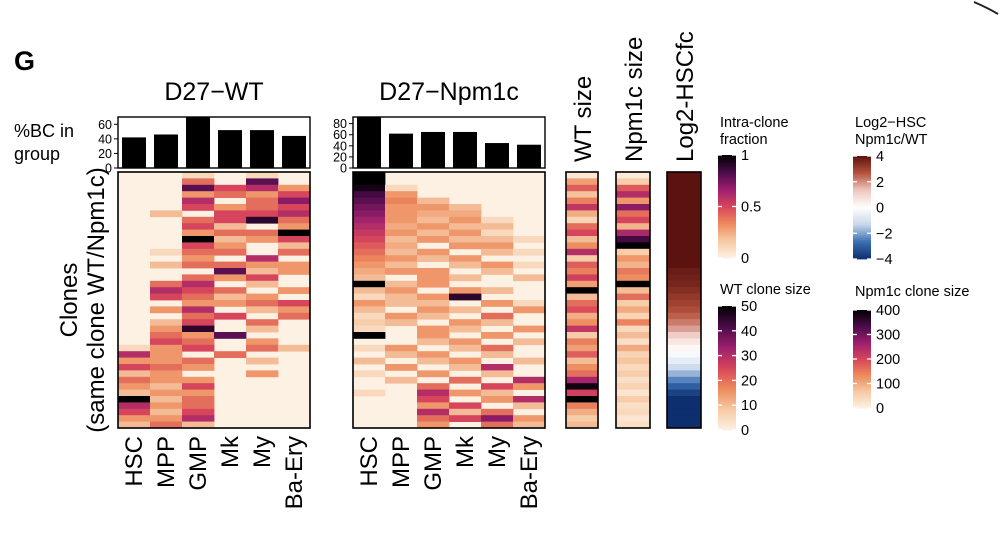 This screenshot has width=1000, height=539. What do you see at coordinates (633, 300) in the screenshot?
I see `strip-frame-npm1c-size` at bounding box center [633, 300].